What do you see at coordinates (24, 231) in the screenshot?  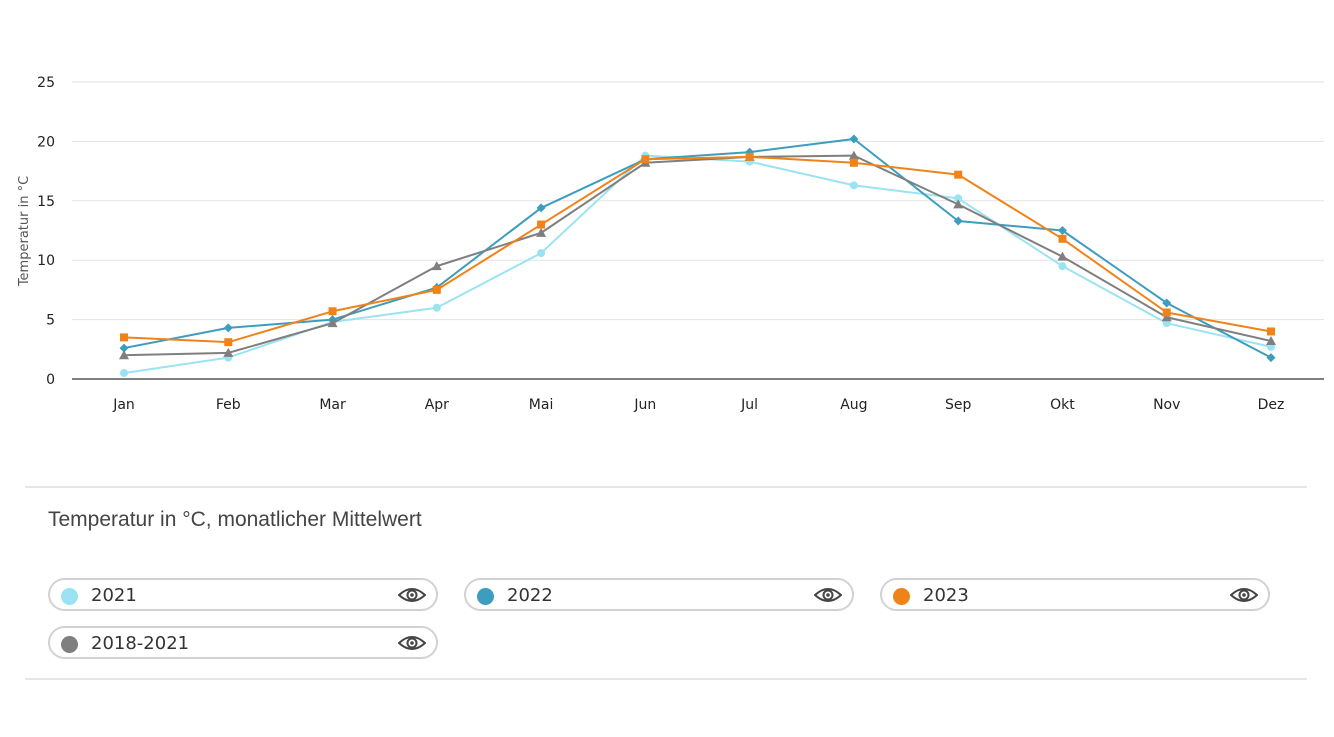 I see `y-axis-title: Temperatur in °C` at bounding box center [24, 231].